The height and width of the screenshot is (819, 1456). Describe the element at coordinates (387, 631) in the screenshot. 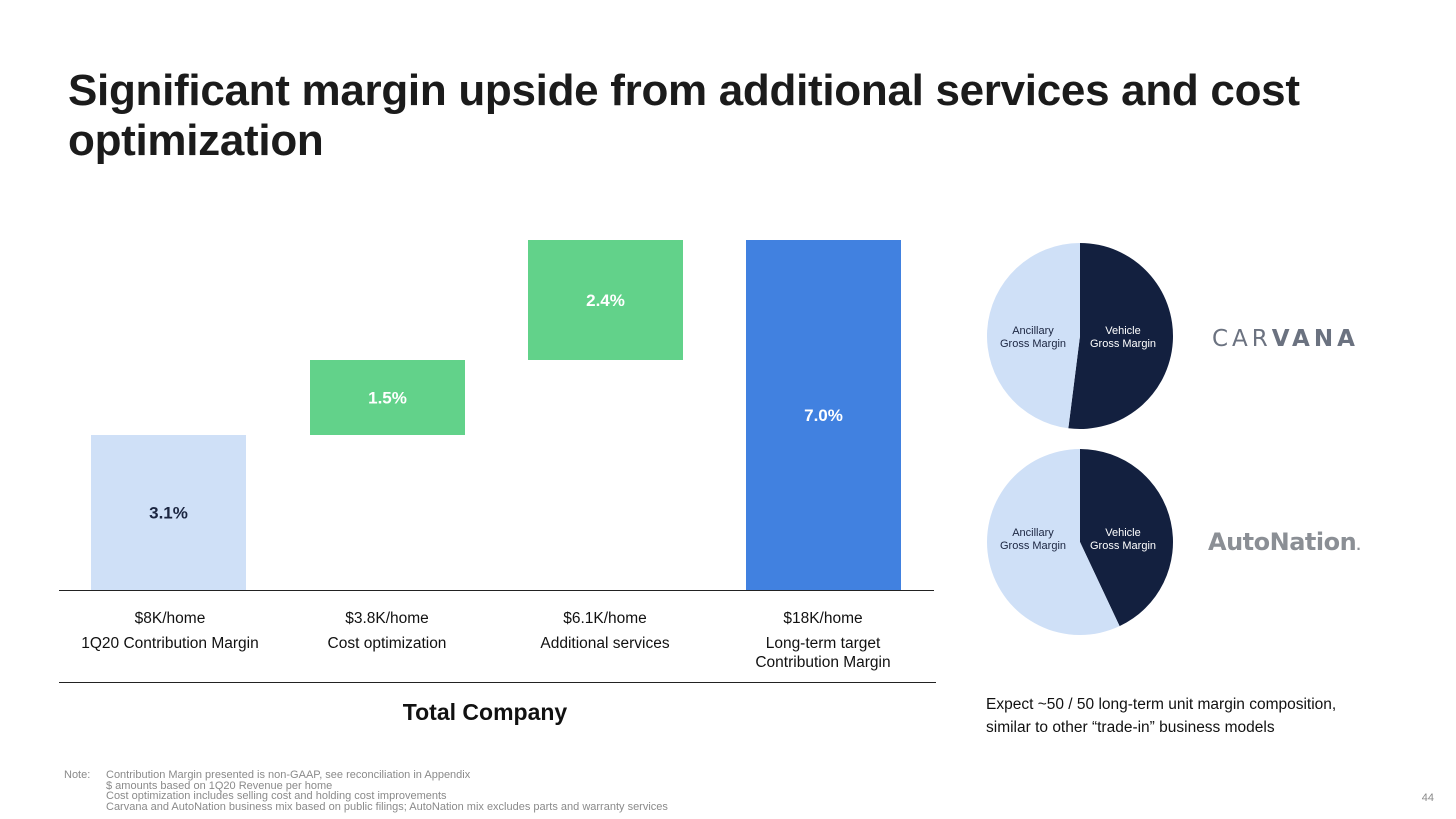

I see `category-cost-optimization: $3.8K/home Cost optimization` at that location.